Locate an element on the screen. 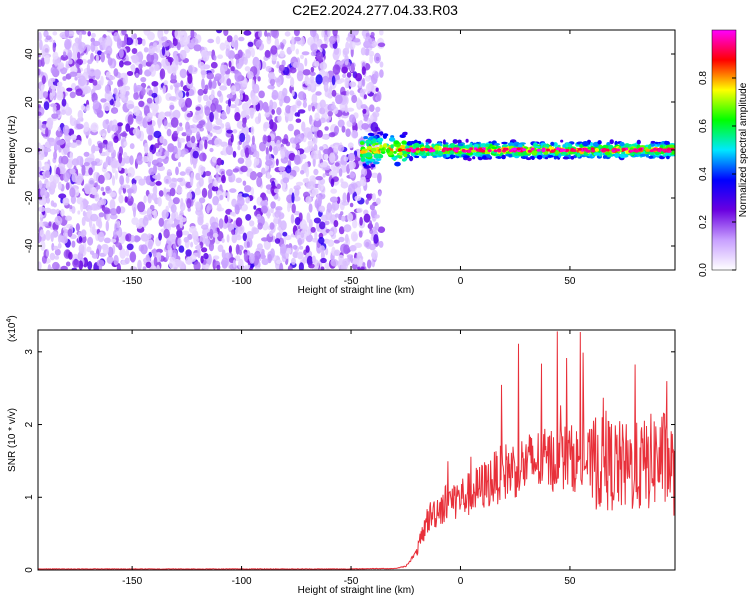 The width and height of the screenshot is (750, 605). heatmap-ytick-label: 0 is located at coordinates (29, 150).